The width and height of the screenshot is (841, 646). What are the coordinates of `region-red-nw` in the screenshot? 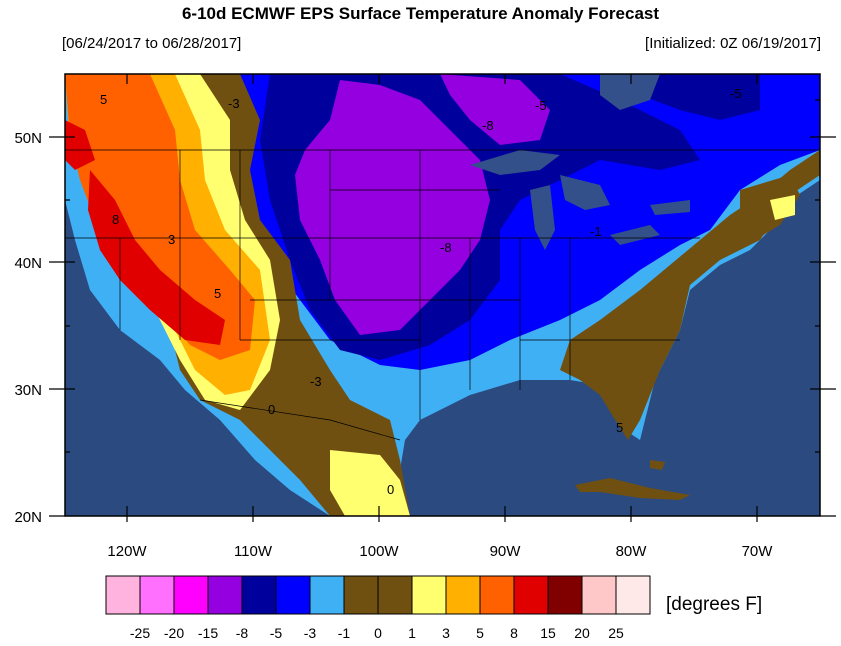 It's located at (80, 145).